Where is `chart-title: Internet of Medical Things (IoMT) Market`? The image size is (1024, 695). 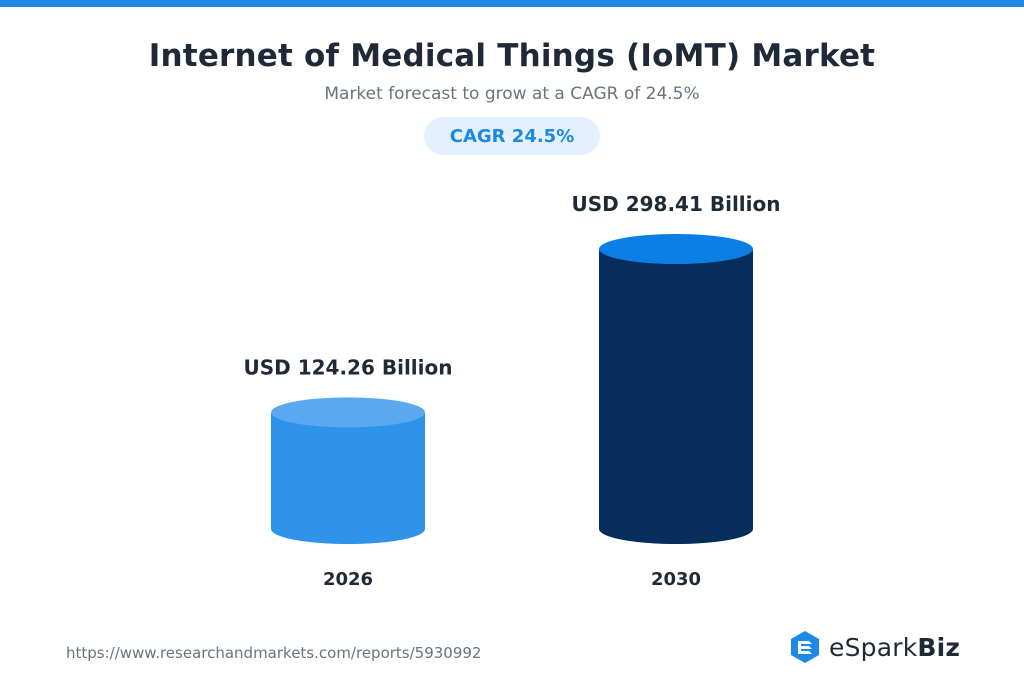 chart-title: Internet of Medical Things (IoMT) Market is located at coordinates (512, 56).